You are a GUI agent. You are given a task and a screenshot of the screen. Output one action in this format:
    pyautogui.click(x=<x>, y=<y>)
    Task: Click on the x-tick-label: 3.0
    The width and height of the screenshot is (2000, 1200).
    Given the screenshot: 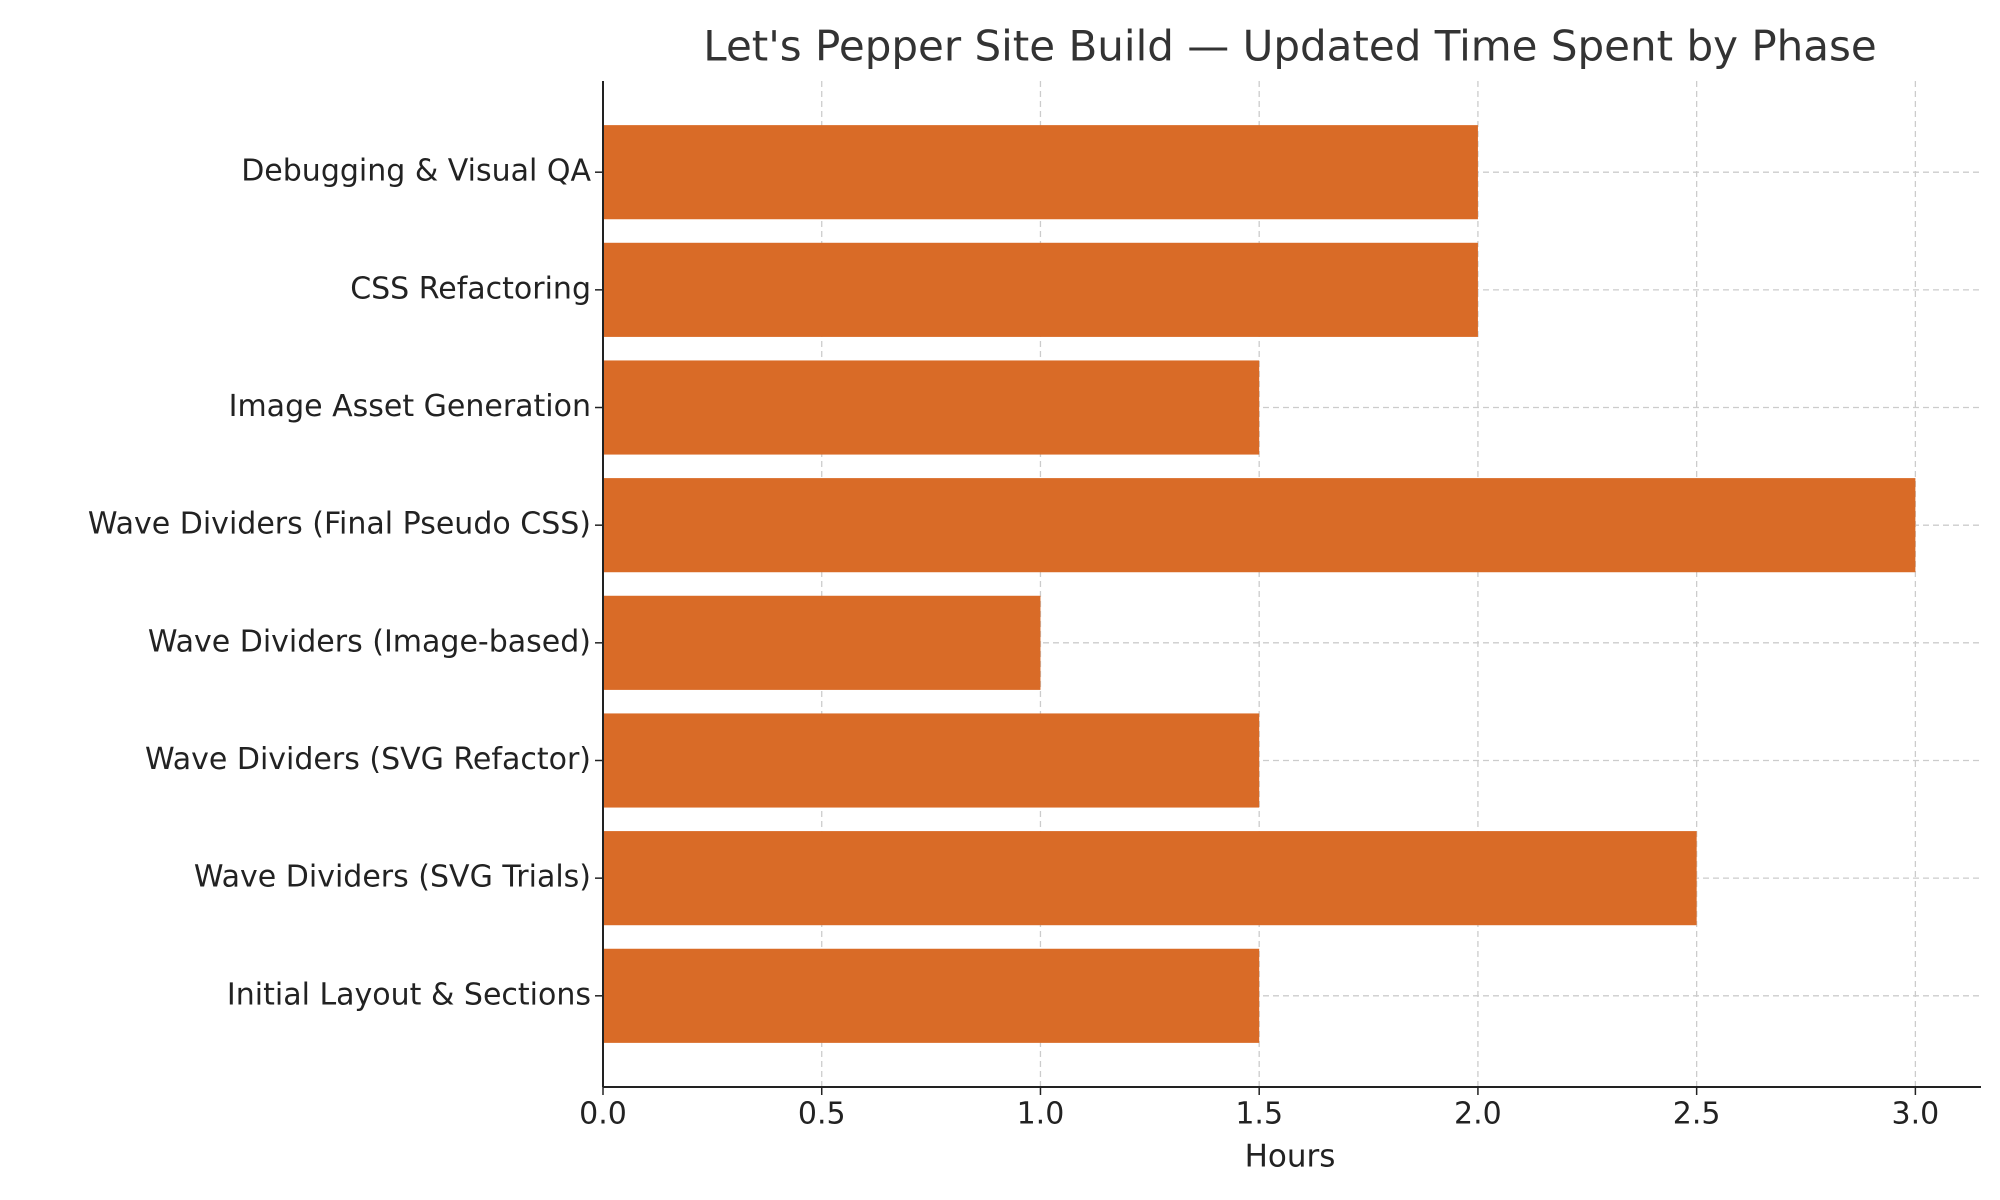 What is the action you would take?
    pyautogui.click(x=1916, y=1114)
    